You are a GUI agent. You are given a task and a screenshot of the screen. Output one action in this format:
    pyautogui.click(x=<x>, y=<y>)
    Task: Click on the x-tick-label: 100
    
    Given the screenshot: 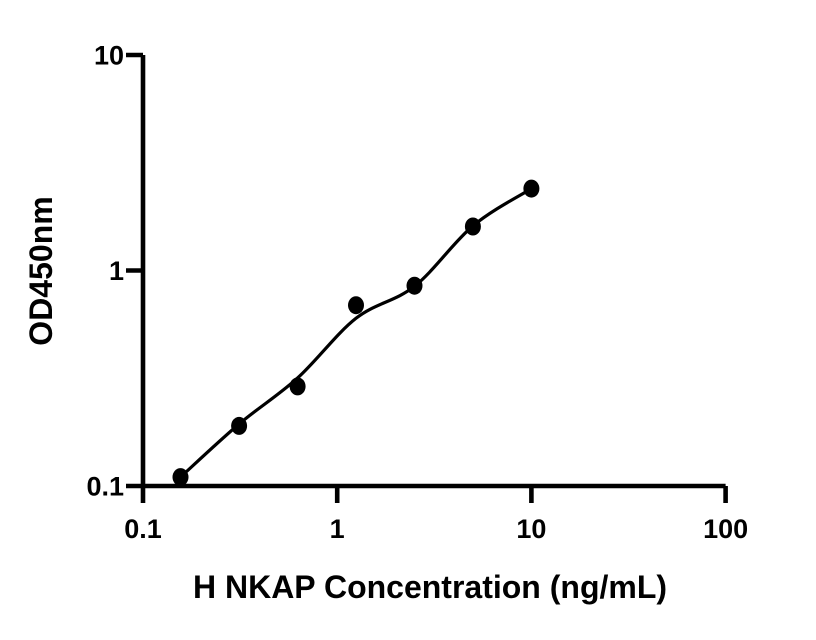 What is the action you would take?
    pyautogui.click(x=725, y=529)
    